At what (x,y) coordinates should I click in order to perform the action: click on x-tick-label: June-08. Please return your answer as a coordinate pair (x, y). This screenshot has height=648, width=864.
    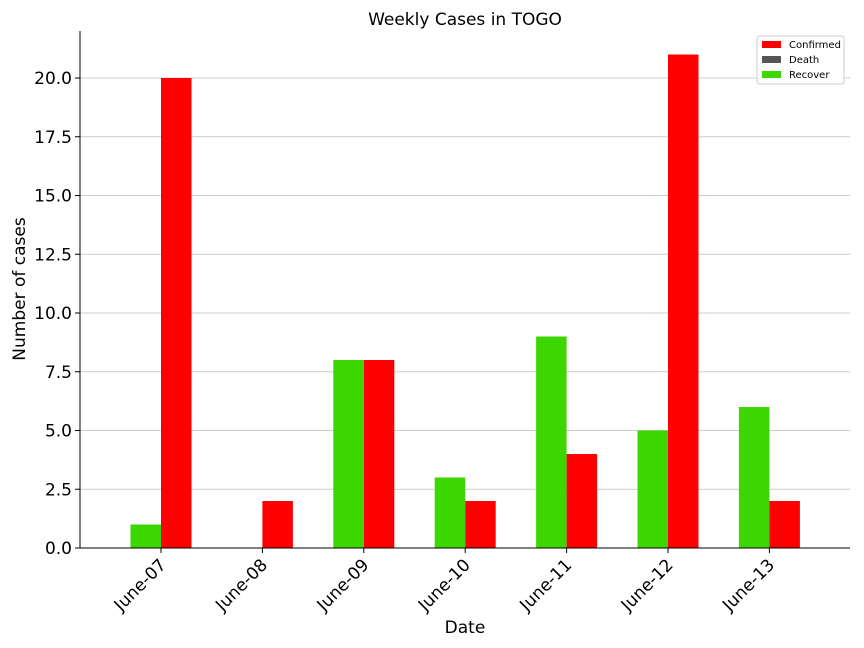
    Looking at the image, I should click on (241, 585).